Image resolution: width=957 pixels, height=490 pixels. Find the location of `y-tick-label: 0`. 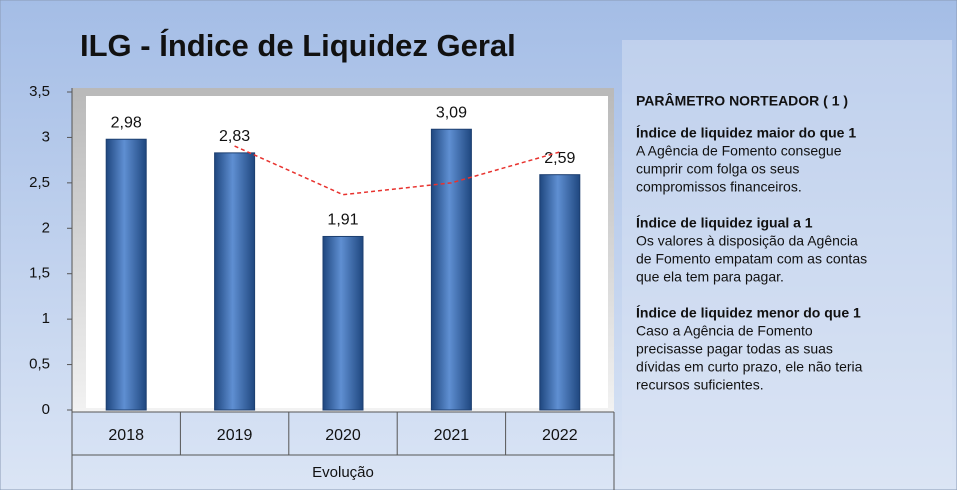

y-tick-label: 0 is located at coordinates (46, 409).